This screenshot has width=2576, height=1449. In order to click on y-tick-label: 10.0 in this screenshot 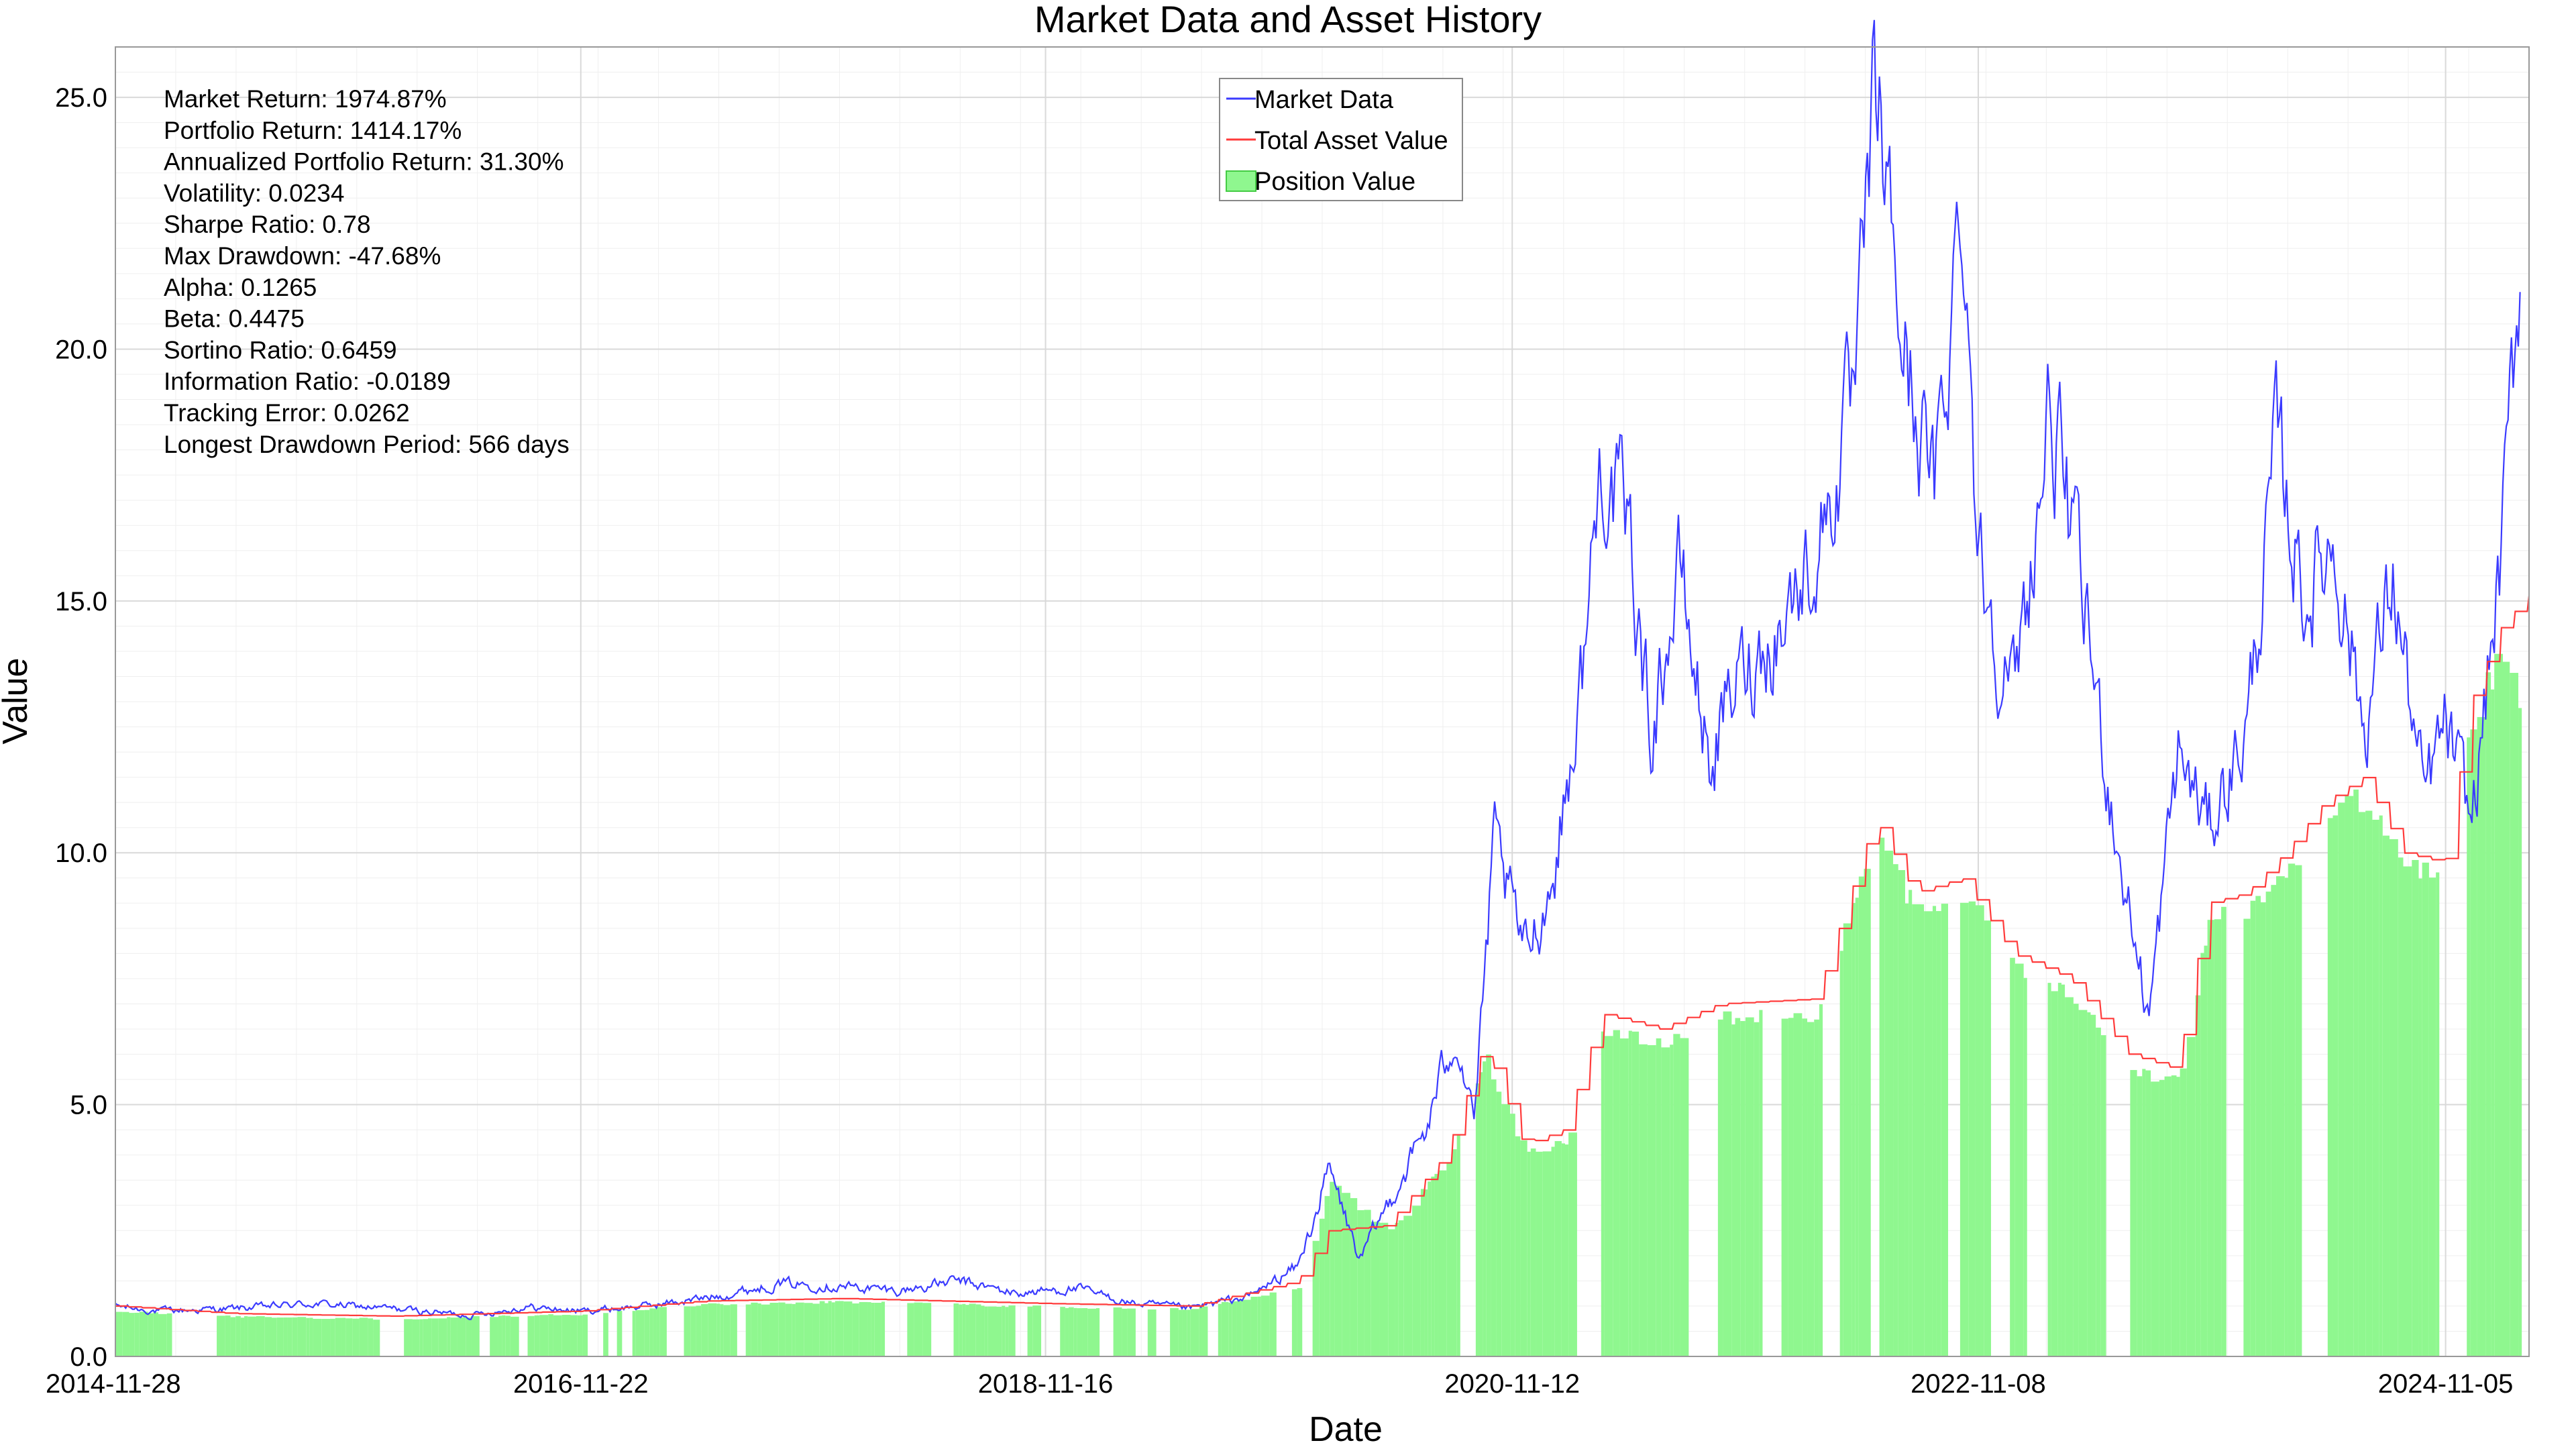, I will do `click(81, 853)`.